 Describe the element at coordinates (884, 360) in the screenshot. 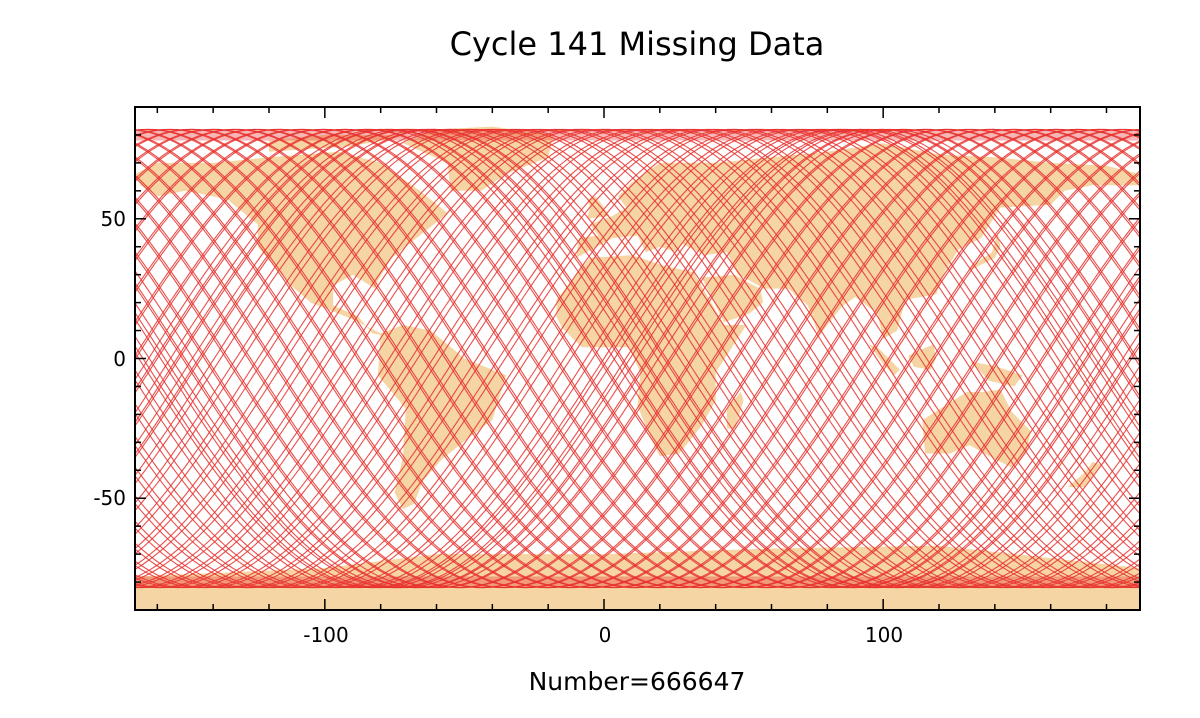

I see `land-indonesia-sumatra` at that location.